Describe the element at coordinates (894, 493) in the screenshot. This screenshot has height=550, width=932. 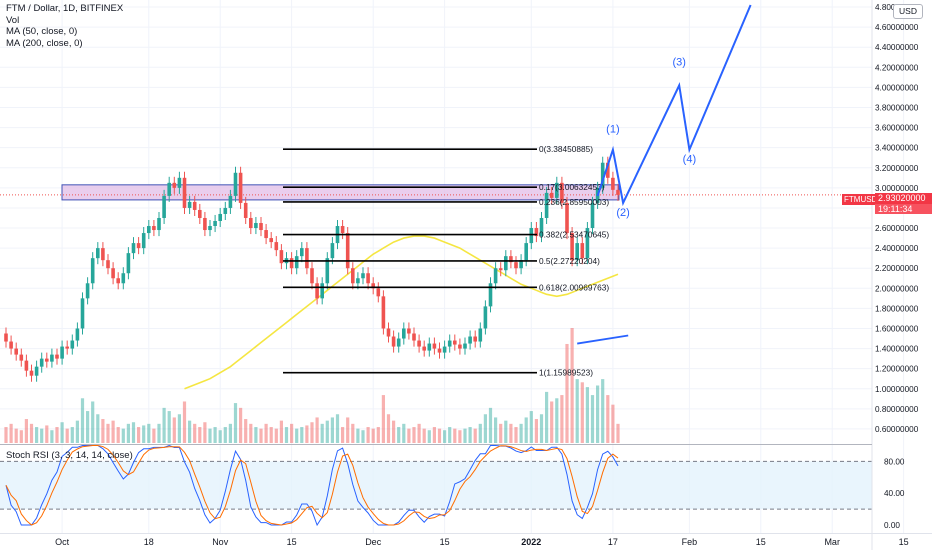
I see `rsi-tick-label: 40.00` at that location.